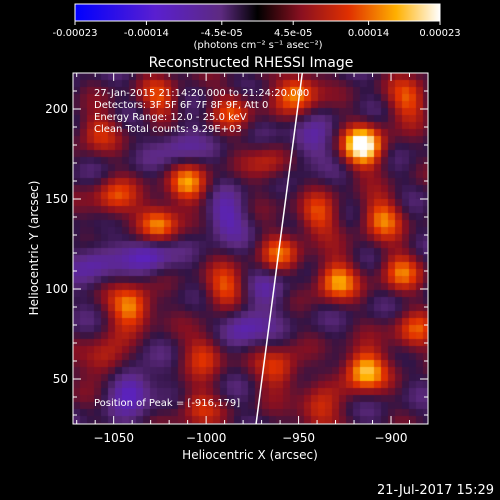 Image resolution: width=500 pixels, height=500 pixels. Describe the element at coordinates (181, 105) in the screenshot. I see `annotation-line: Detectors: 3F 5F 6F 7F 8F 9F, Att 0` at that location.